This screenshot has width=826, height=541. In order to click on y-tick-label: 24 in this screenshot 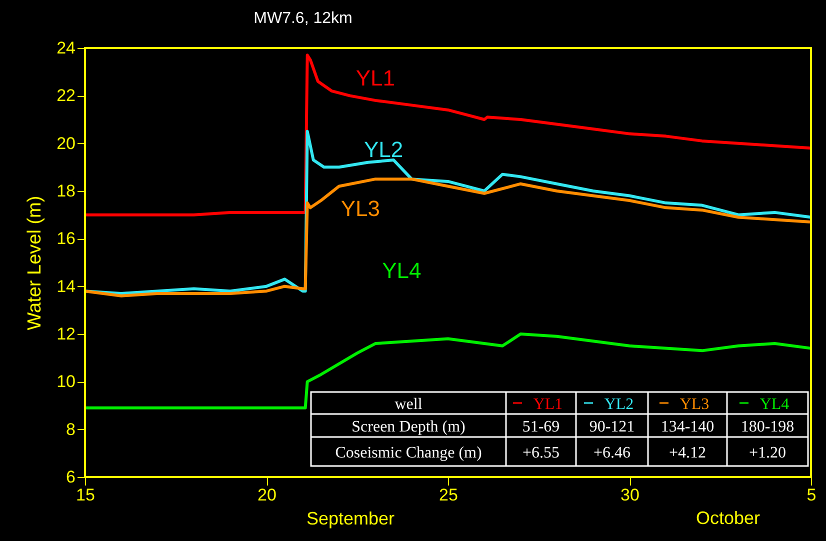, I will do `click(66, 48)`.